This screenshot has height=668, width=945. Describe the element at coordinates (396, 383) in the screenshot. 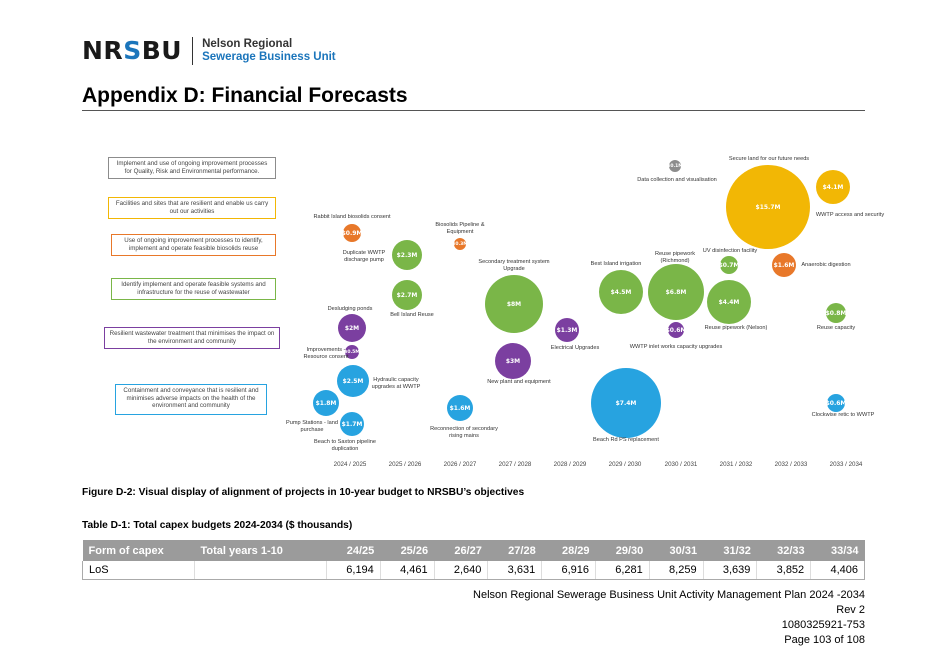

I see `project-label: Hydraulic capacity upgrades at WWTP` at that location.